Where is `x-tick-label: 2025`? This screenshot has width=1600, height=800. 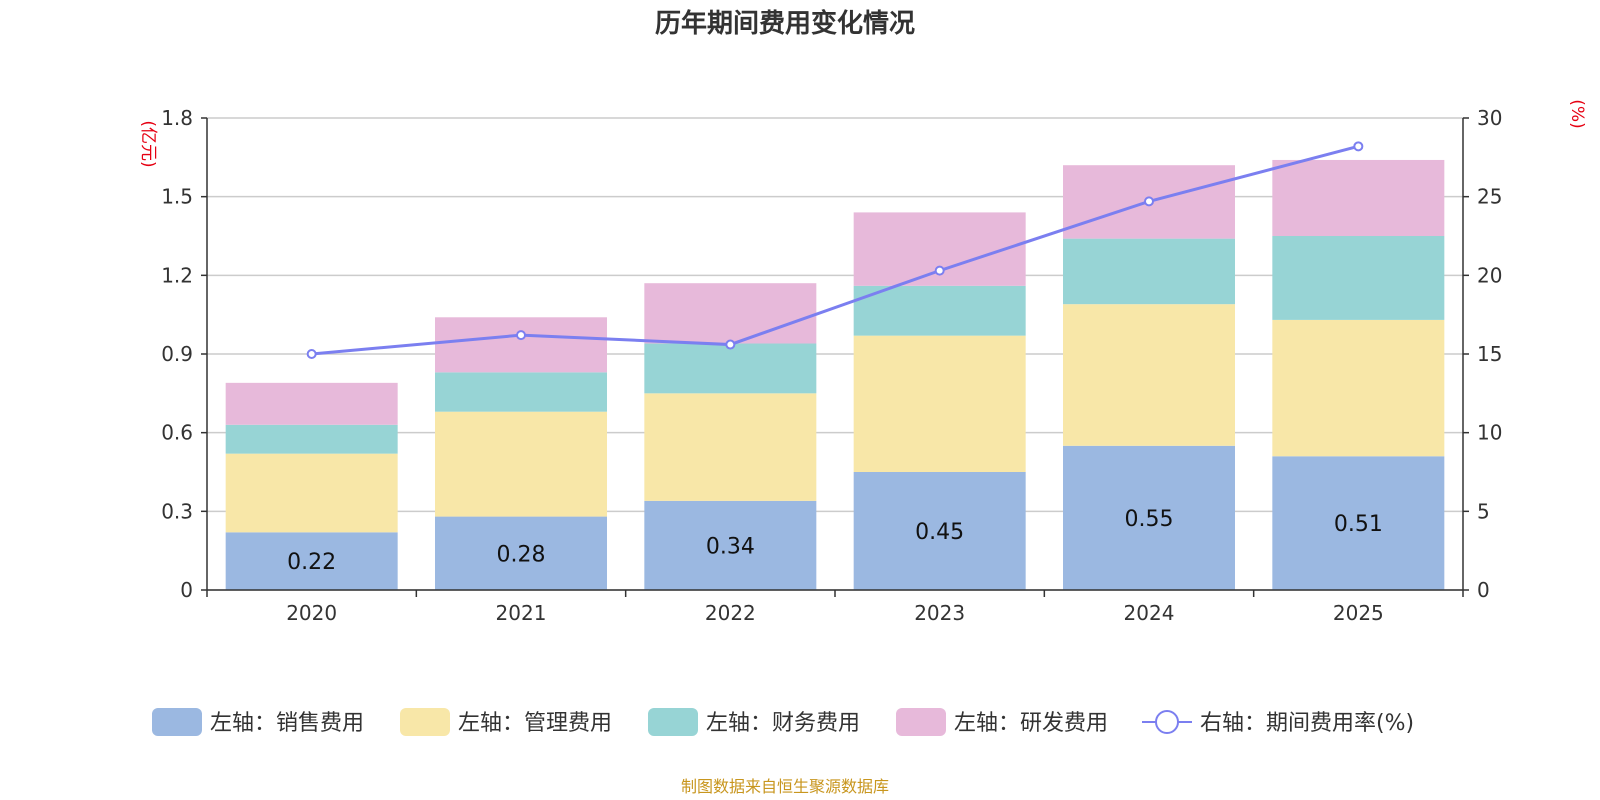 x-tick-label: 2025 is located at coordinates (1358, 613).